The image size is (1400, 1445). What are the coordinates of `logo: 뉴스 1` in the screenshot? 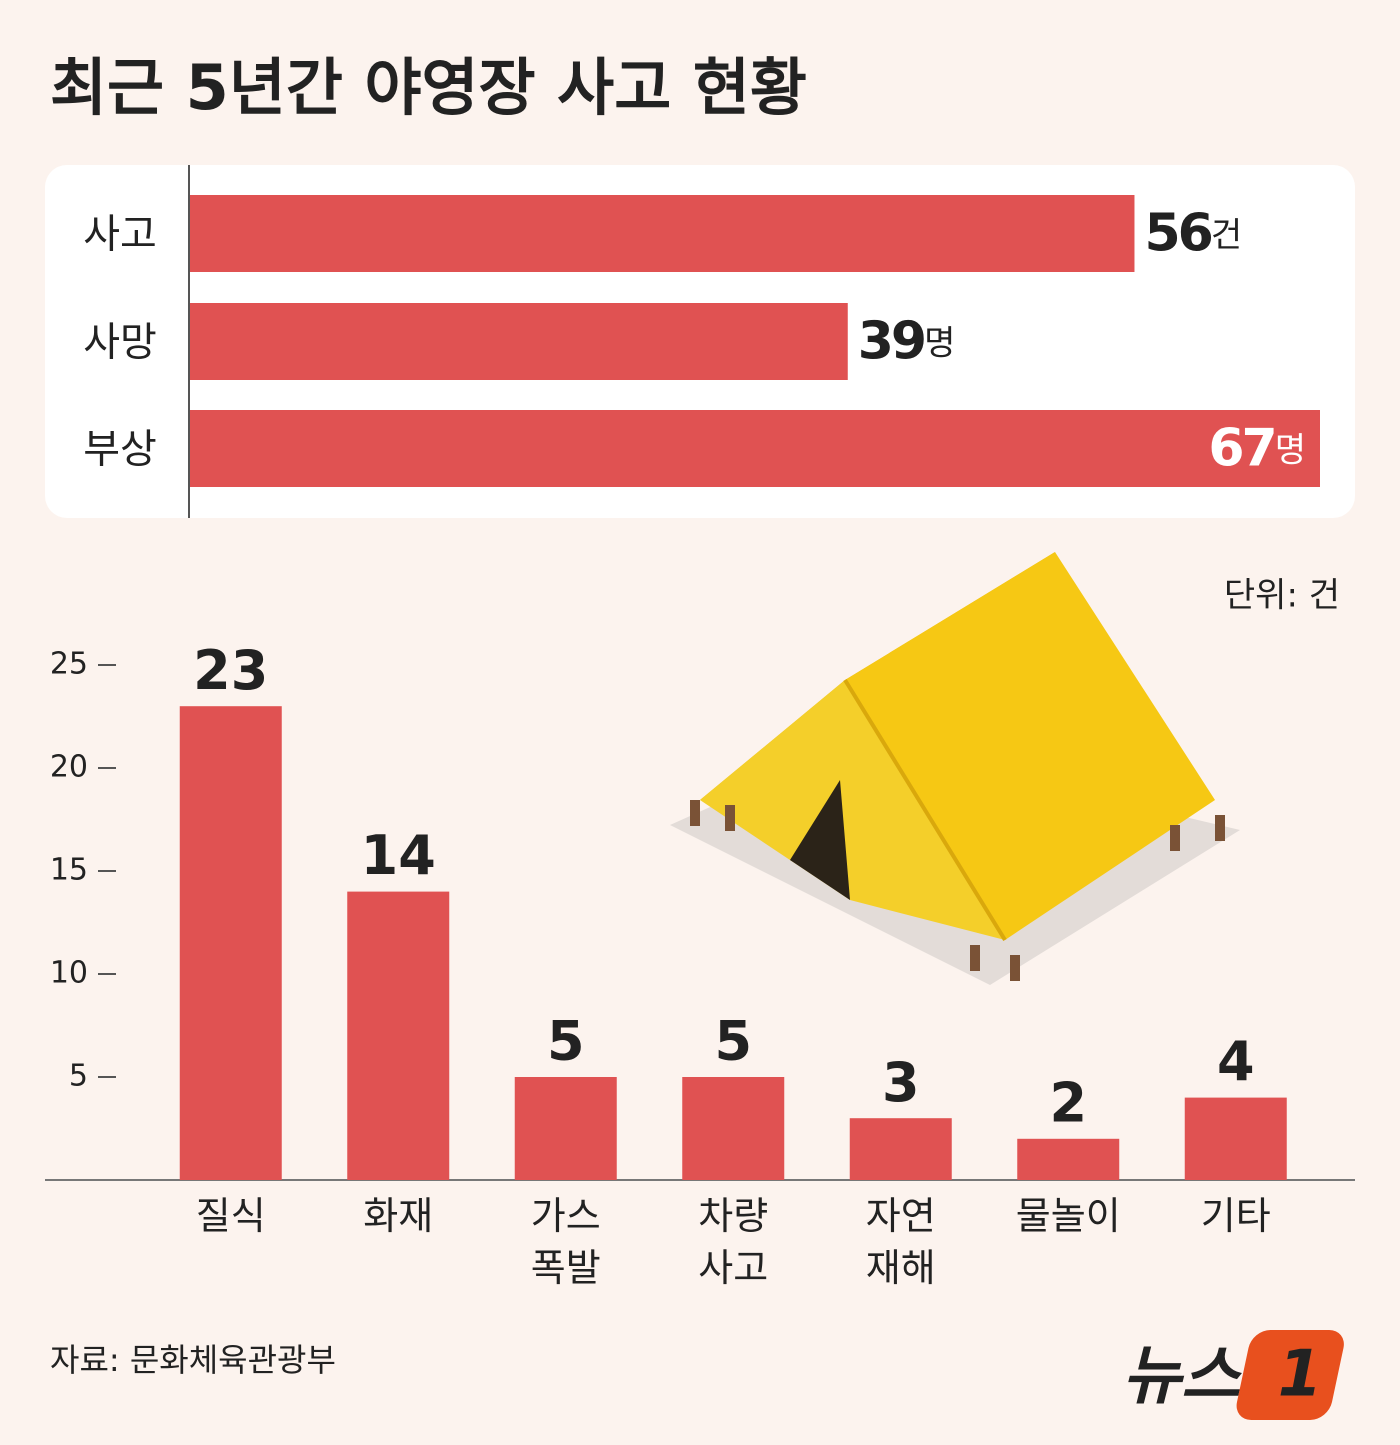 It's located at (1233, 1375).